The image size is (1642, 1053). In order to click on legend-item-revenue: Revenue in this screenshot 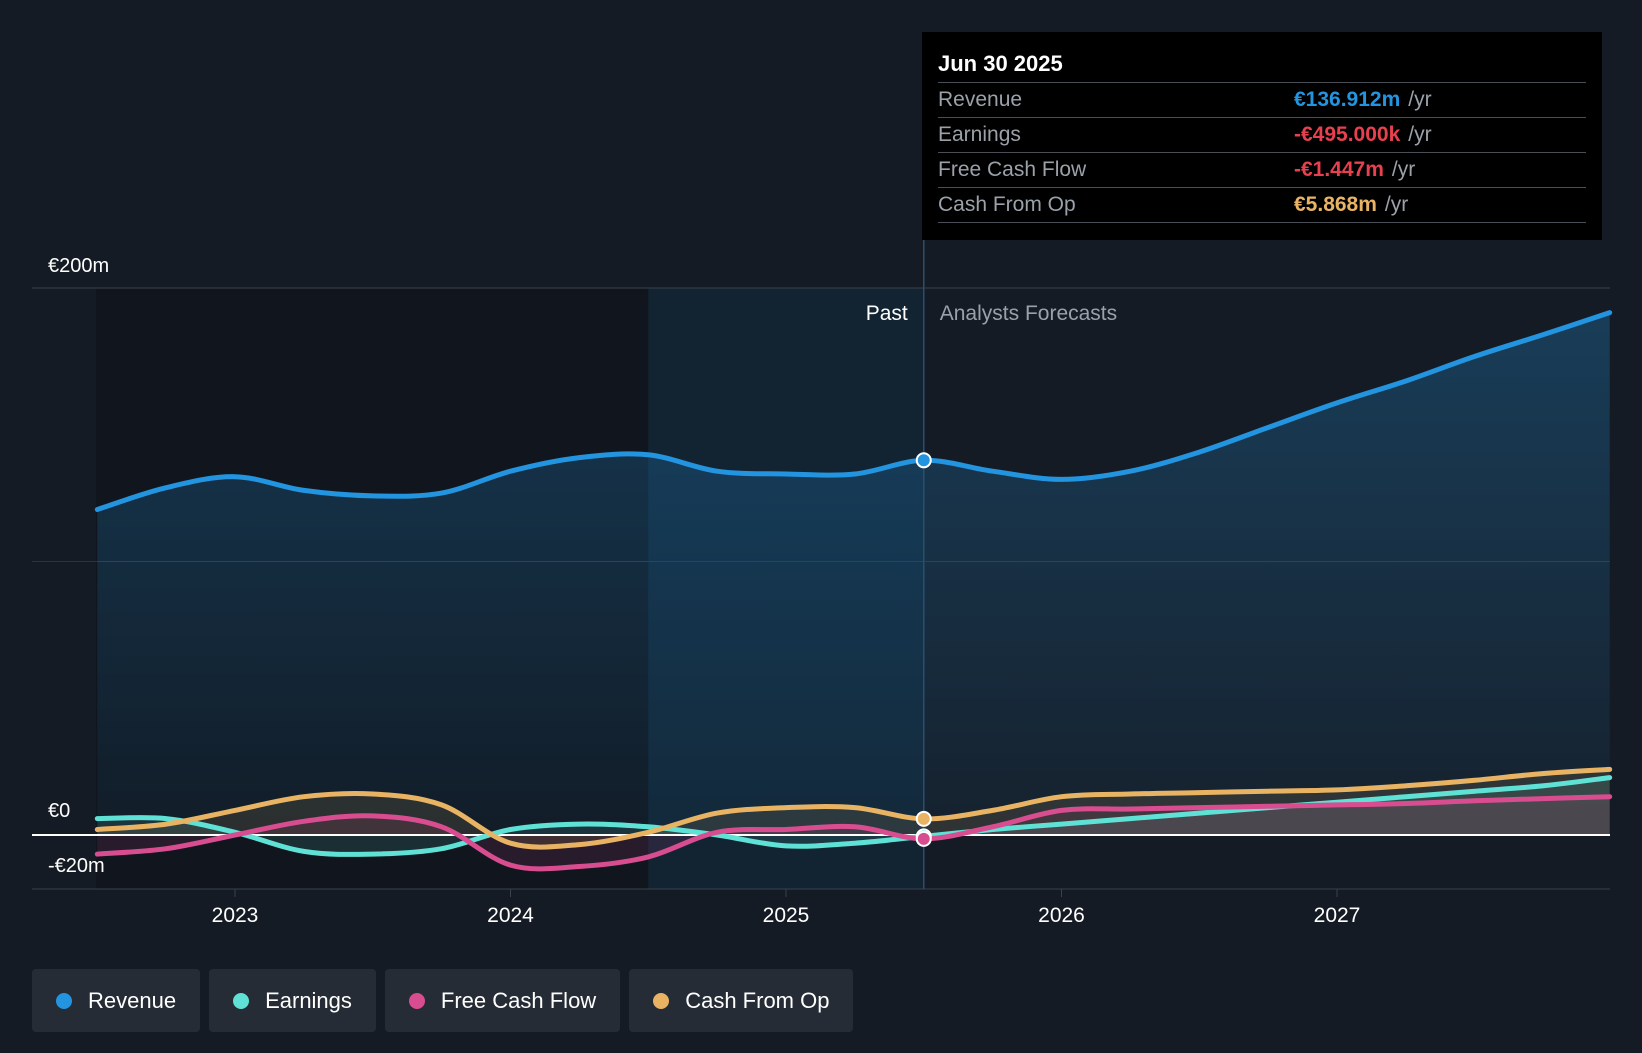, I will do `click(116, 1000)`.